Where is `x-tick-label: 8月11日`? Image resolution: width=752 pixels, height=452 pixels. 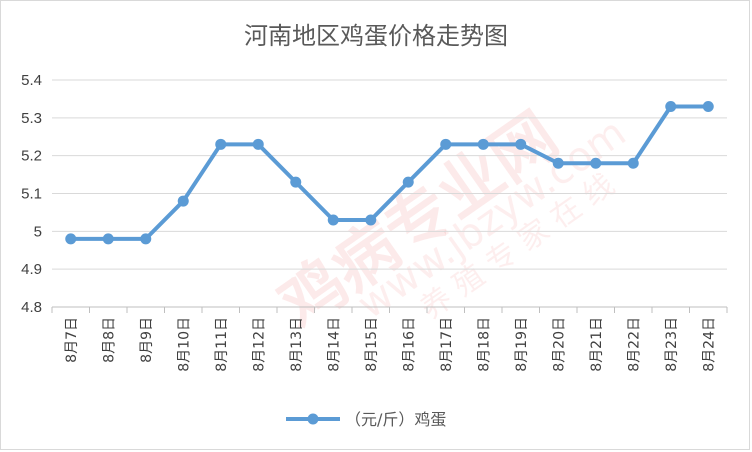
x-tick-label: 8月11日 is located at coordinates (222, 344).